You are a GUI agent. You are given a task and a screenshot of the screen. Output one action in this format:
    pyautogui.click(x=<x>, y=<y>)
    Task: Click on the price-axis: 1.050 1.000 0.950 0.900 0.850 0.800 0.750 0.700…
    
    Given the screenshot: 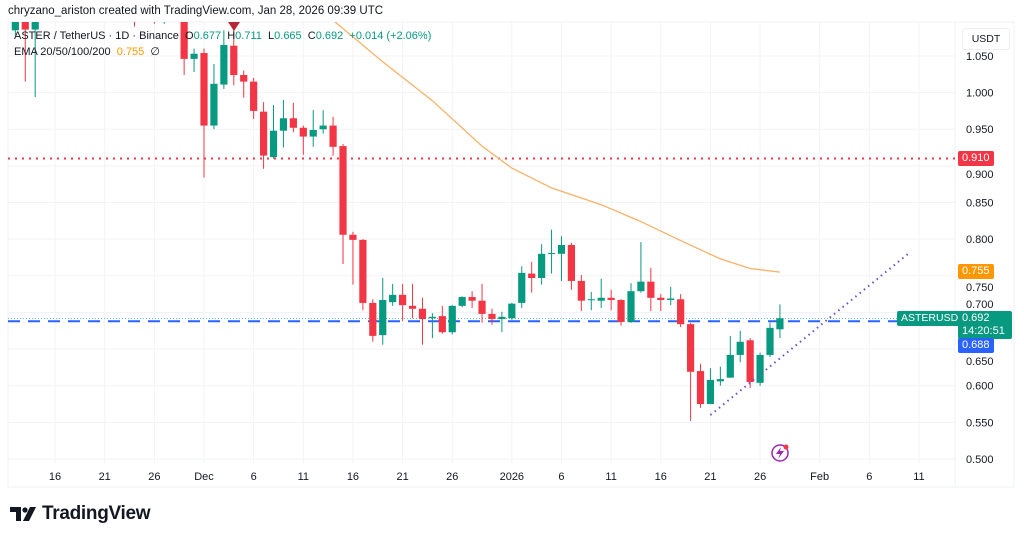 What is the action you would take?
    pyautogui.click(x=980, y=258)
    